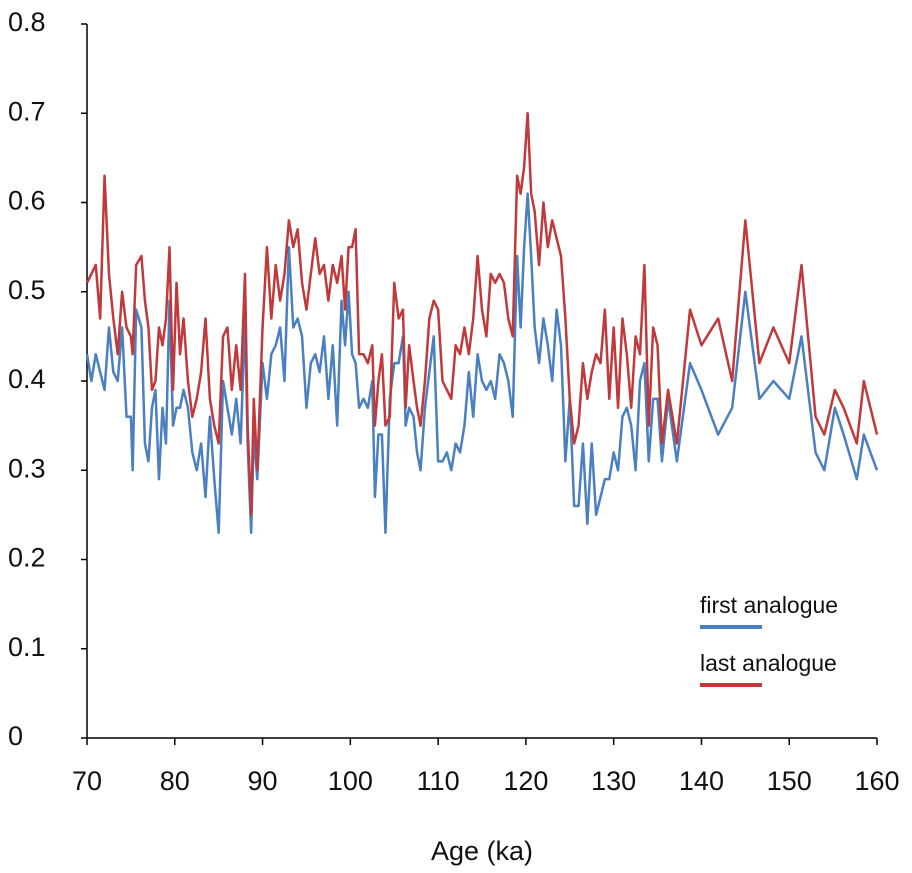  Describe the element at coordinates (525, 781) in the screenshot. I see `x-tick-label: 120` at that location.